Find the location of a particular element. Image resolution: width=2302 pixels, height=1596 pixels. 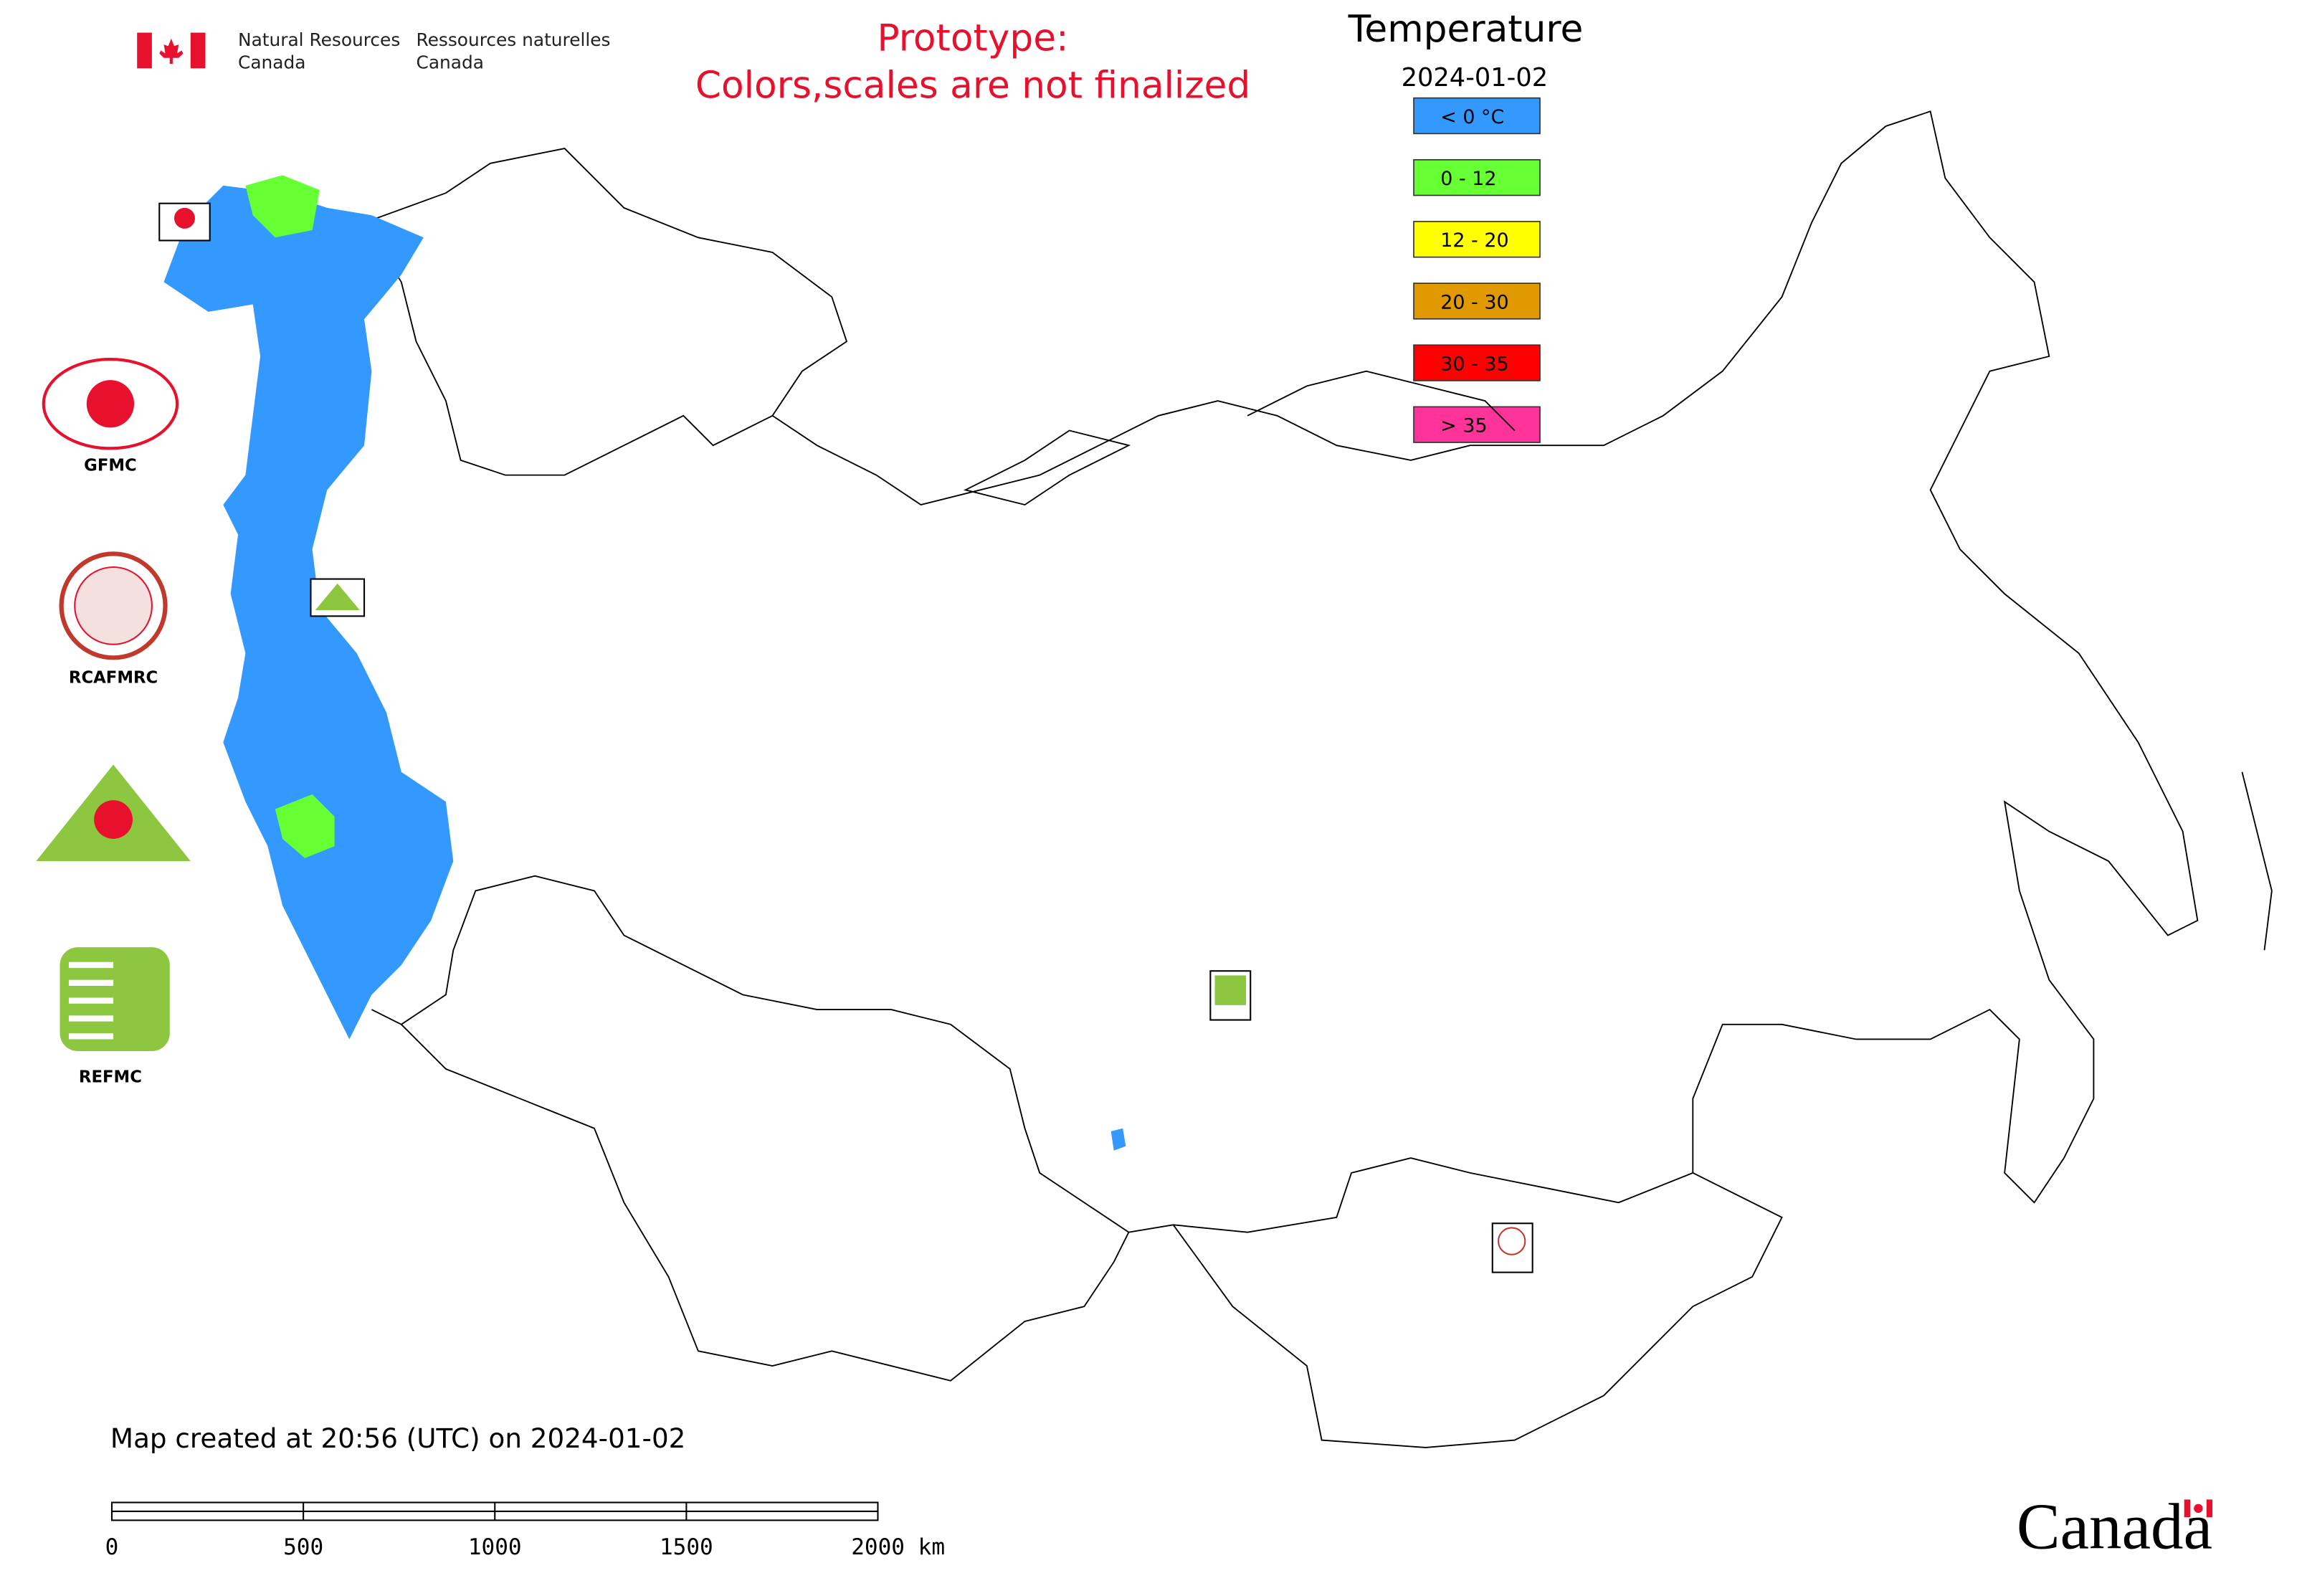

canada-wordmark: Canada is located at coordinates (2114, 1527).